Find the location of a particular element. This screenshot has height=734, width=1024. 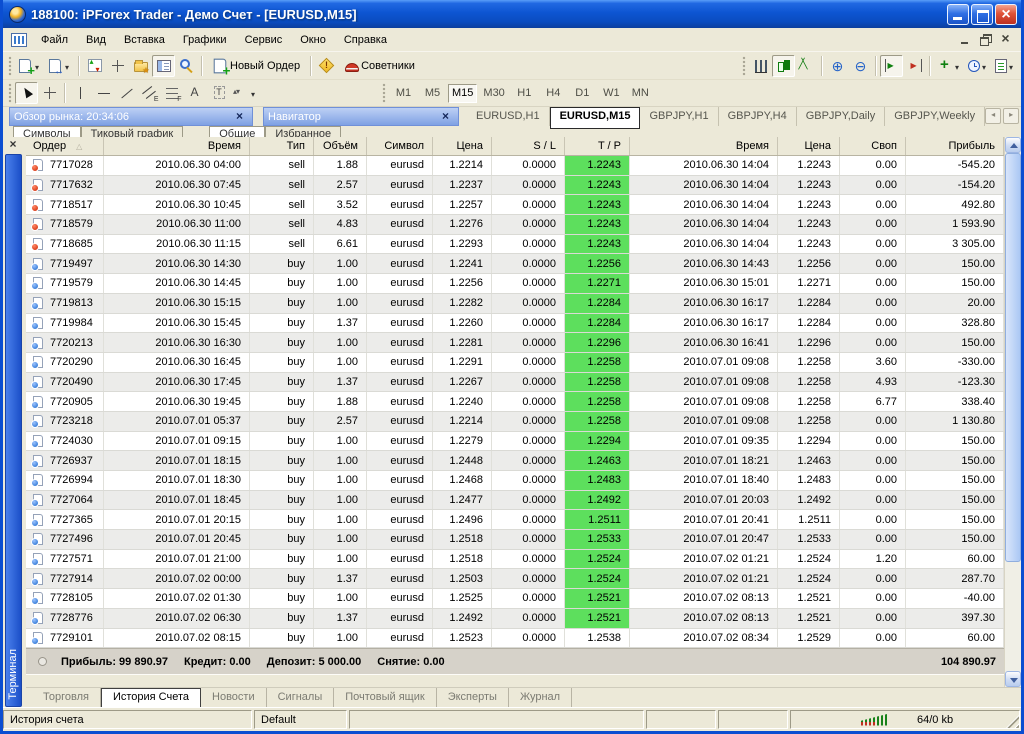

zoom-out-button: ⊖ is located at coordinates (860, 66).